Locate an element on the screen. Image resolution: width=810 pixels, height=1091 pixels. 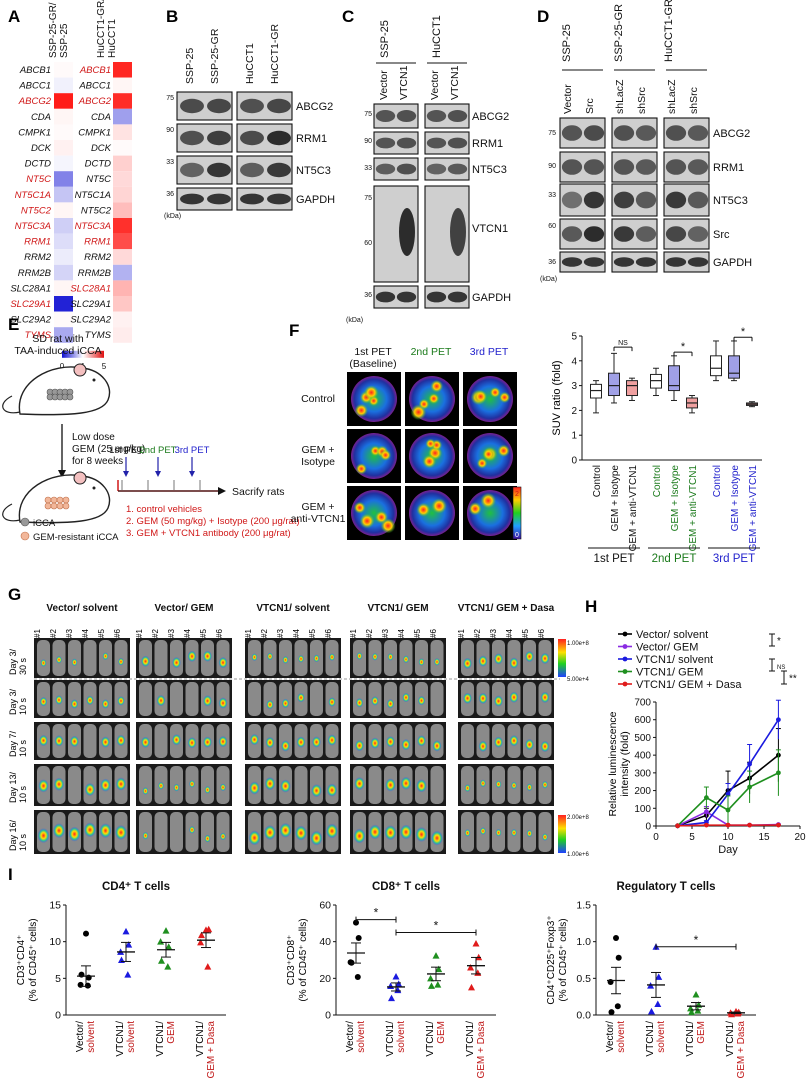
label-line: 3rd PET is located at coordinates (489, 352).